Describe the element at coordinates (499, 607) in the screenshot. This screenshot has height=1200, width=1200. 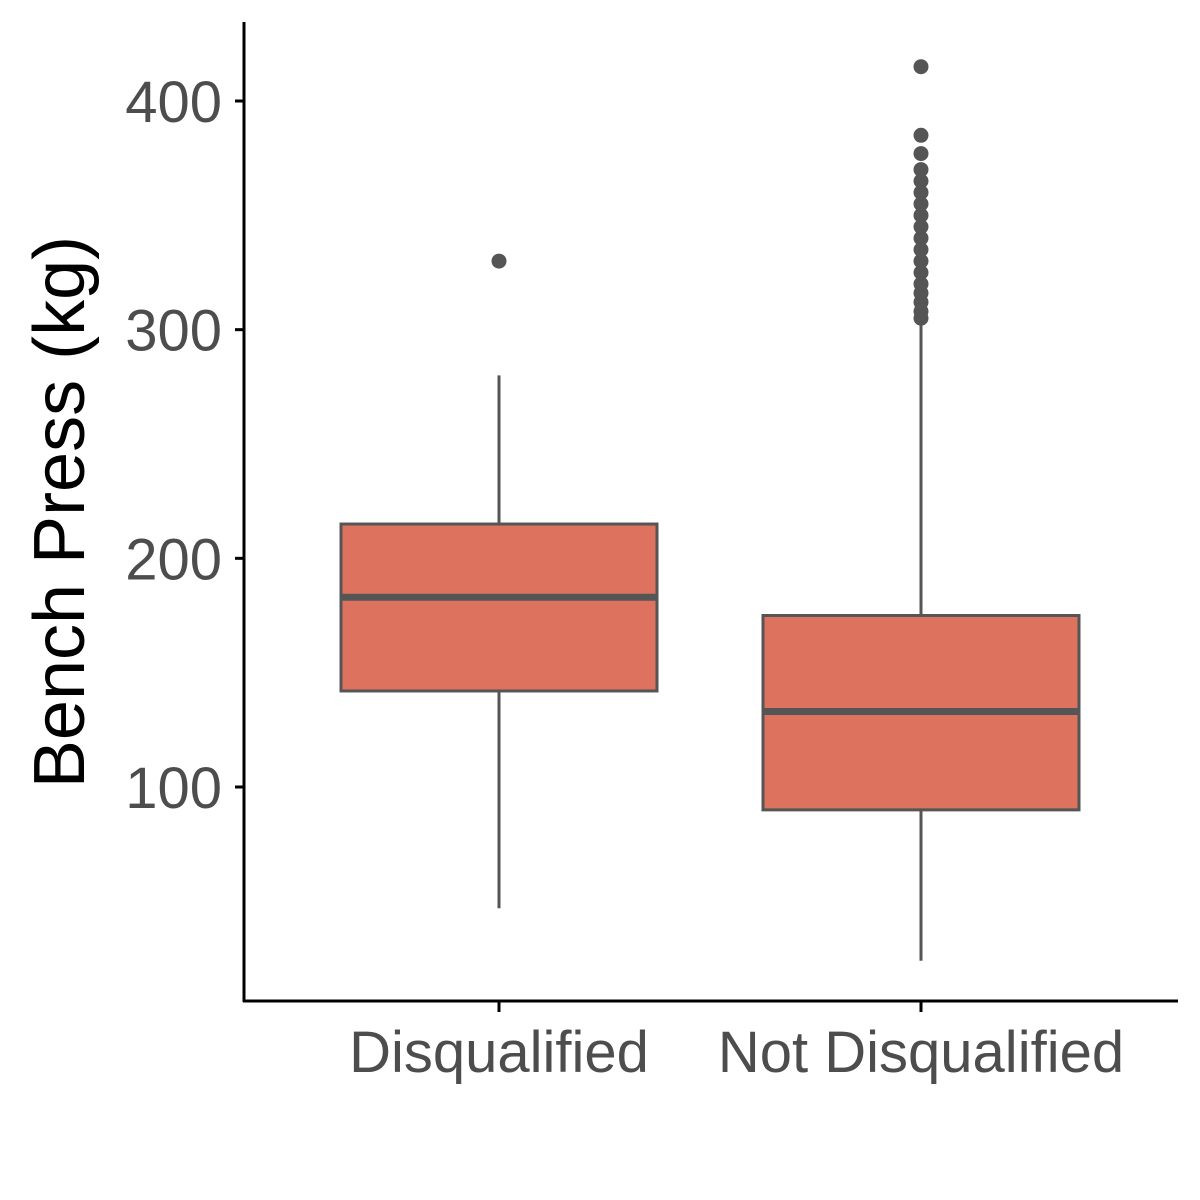
I see `iqr-box` at that location.